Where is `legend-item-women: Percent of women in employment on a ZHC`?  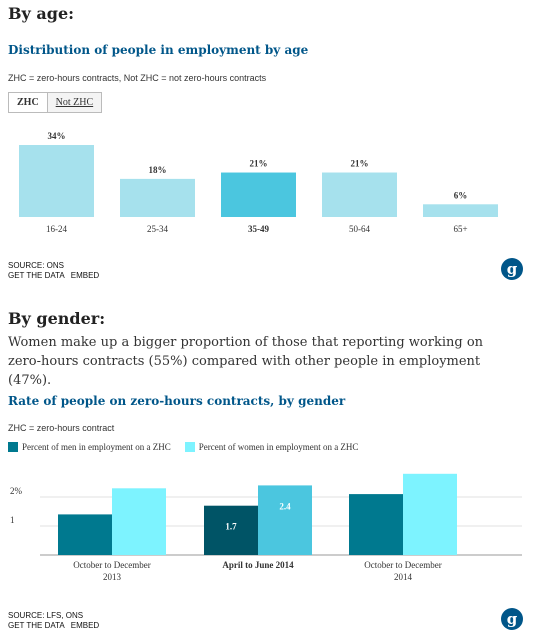
legend-item-women: Percent of women in employment on a ZHC is located at coordinates (271, 447).